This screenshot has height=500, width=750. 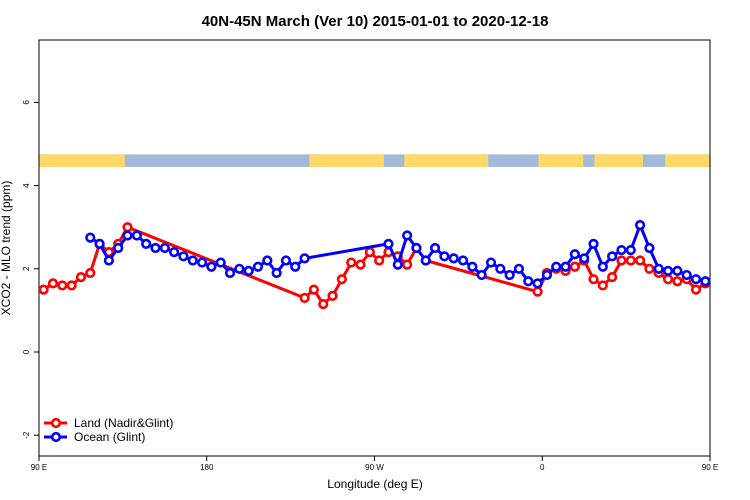 I want to click on y-tick-label: 6, so click(x=26, y=102).